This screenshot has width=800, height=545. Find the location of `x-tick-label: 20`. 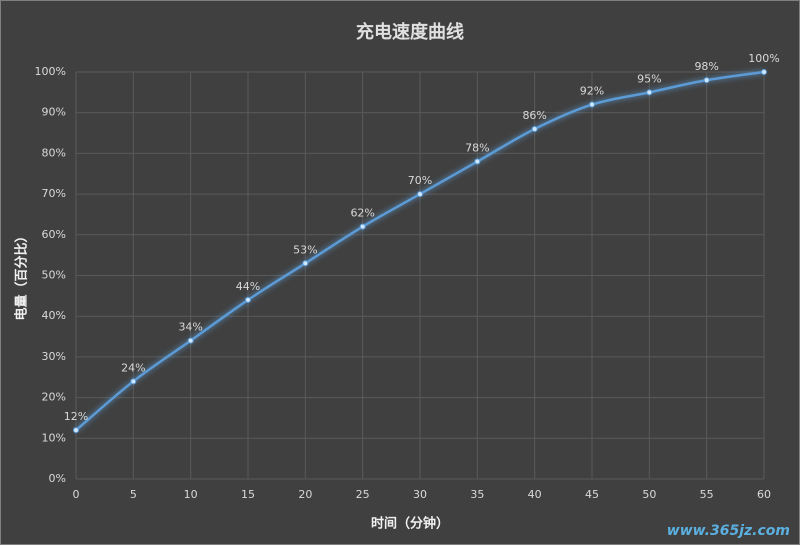

x-tick-label: 20 is located at coordinates (305, 494).